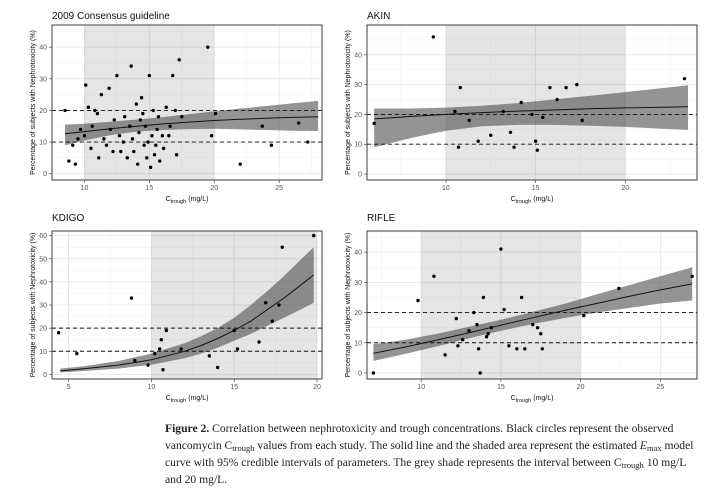 This screenshot has width=704, height=498. Describe the element at coordinates (43, 236) in the screenshot. I see `y-tick-label: 60` at that location.